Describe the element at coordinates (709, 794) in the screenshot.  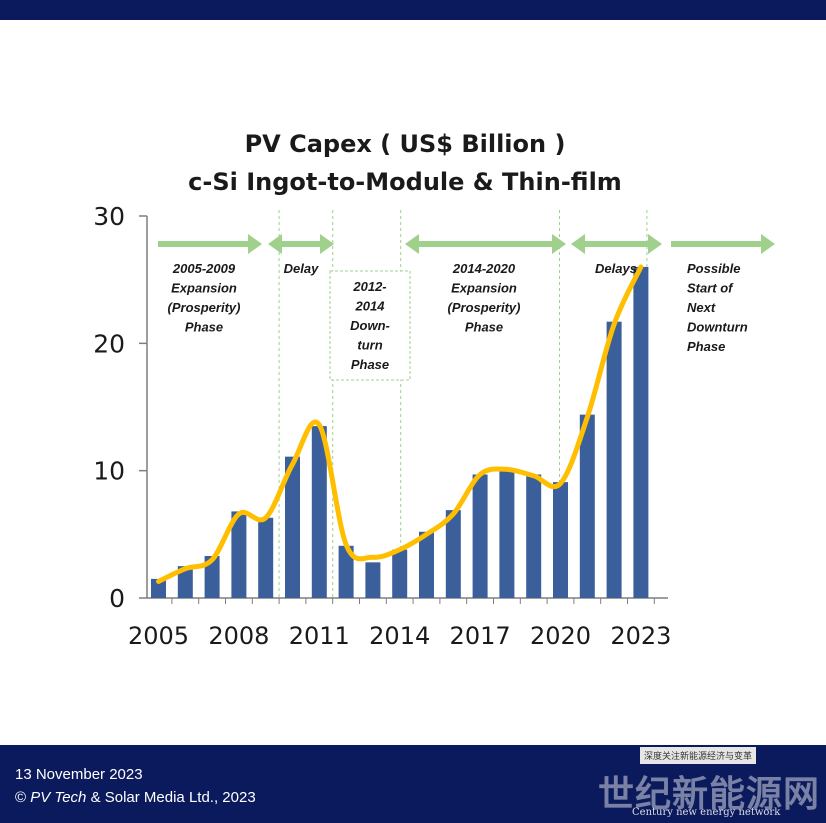
I see `watermark-logo-text: 世纪新能源网` at that location.